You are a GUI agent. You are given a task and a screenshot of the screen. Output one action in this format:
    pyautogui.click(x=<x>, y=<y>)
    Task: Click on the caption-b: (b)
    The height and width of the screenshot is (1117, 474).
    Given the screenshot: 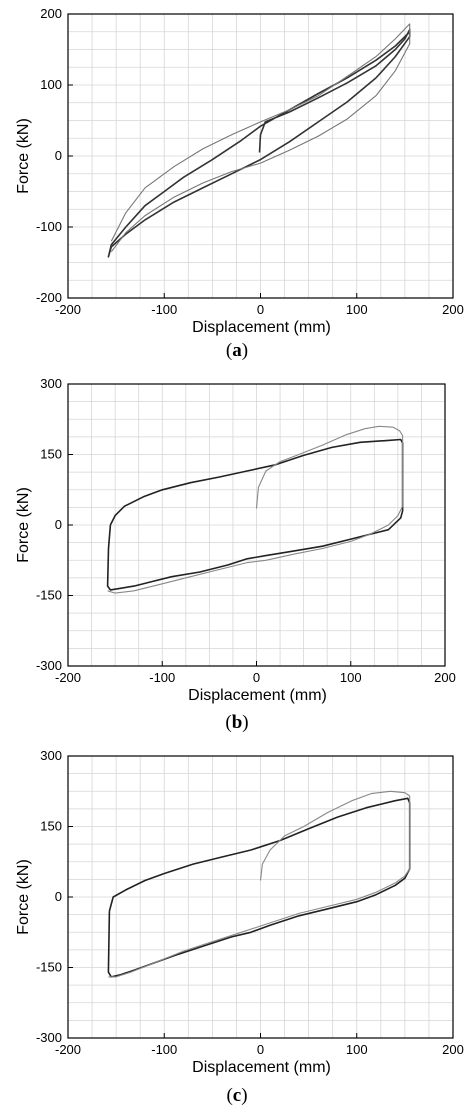 What is the action you would take?
    pyautogui.click(x=237, y=723)
    